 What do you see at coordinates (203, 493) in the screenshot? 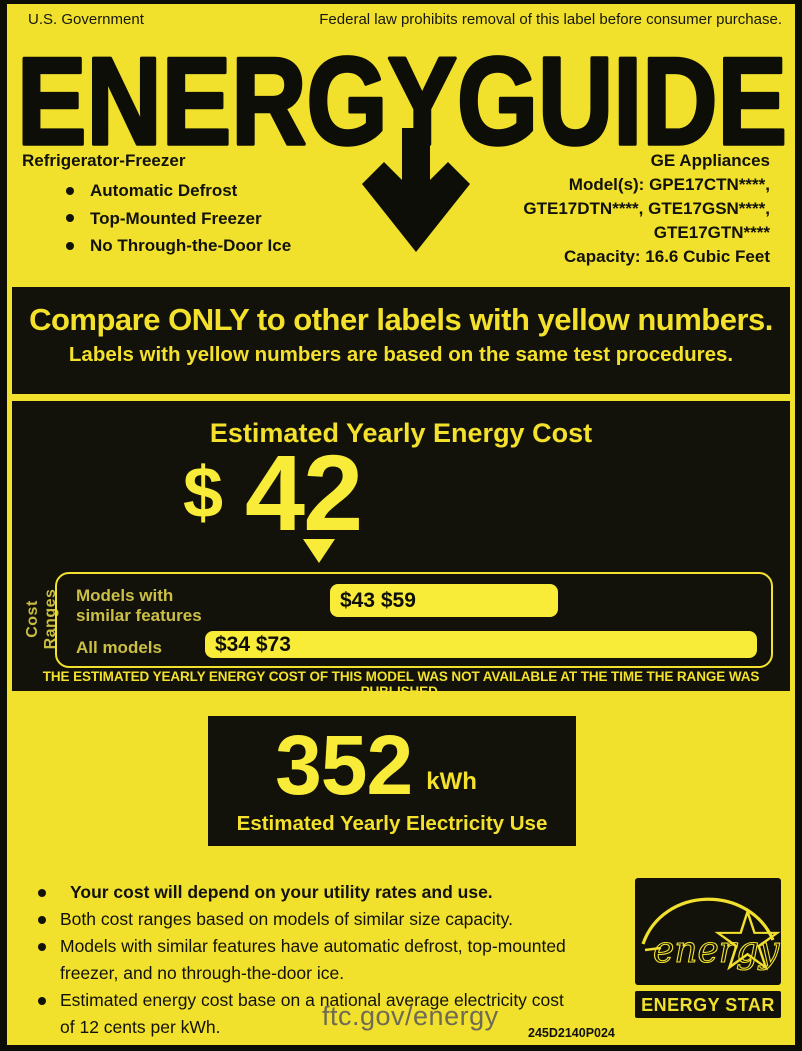
I see `currency-symbol: $` at bounding box center [203, 493].